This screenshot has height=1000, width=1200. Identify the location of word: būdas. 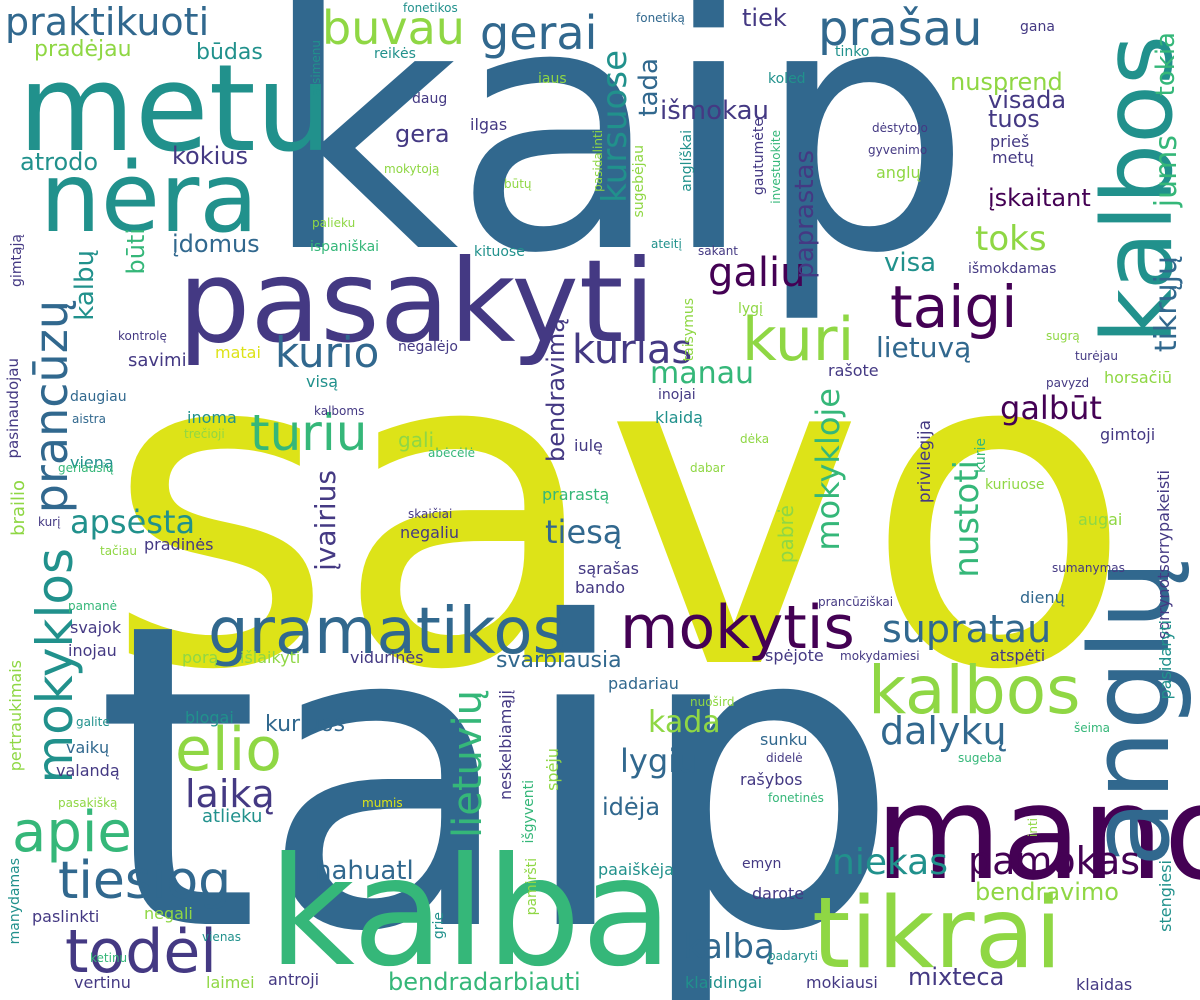
(229, 52).